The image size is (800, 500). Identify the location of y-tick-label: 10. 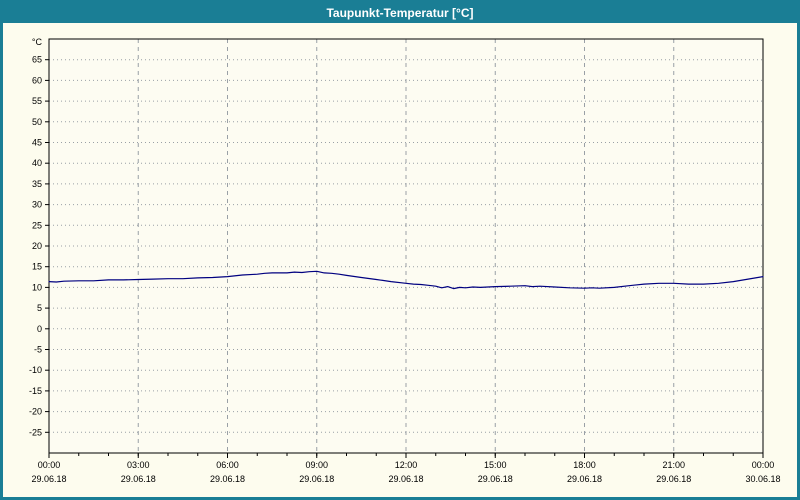
(37, 287).